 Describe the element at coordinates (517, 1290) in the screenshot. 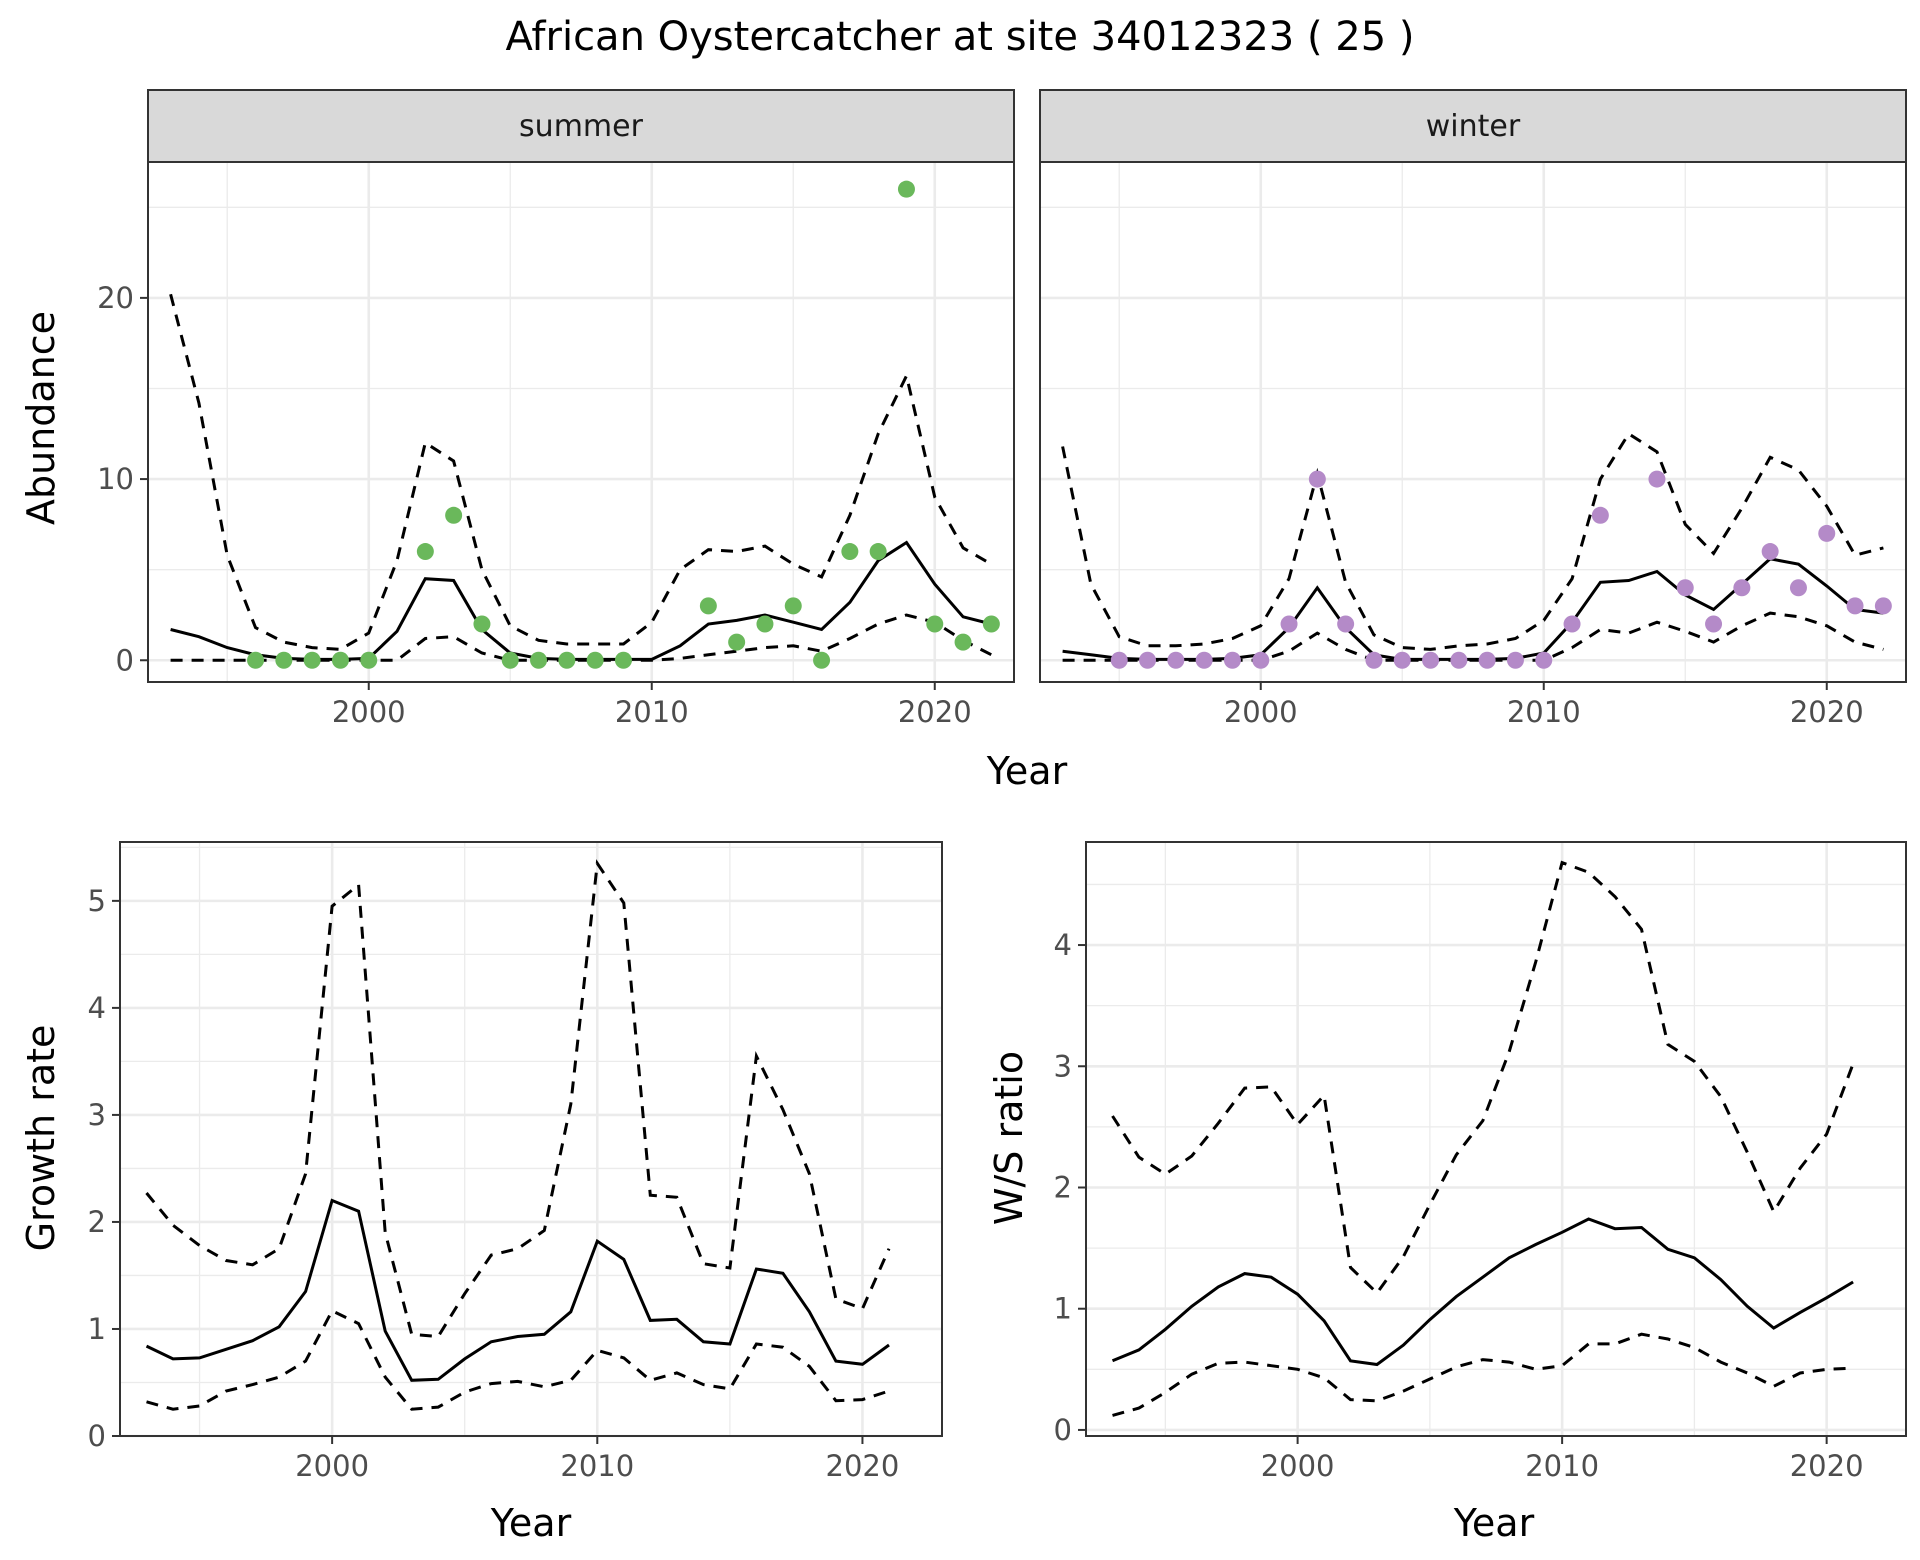

I see `growth-mean-line` at that location.